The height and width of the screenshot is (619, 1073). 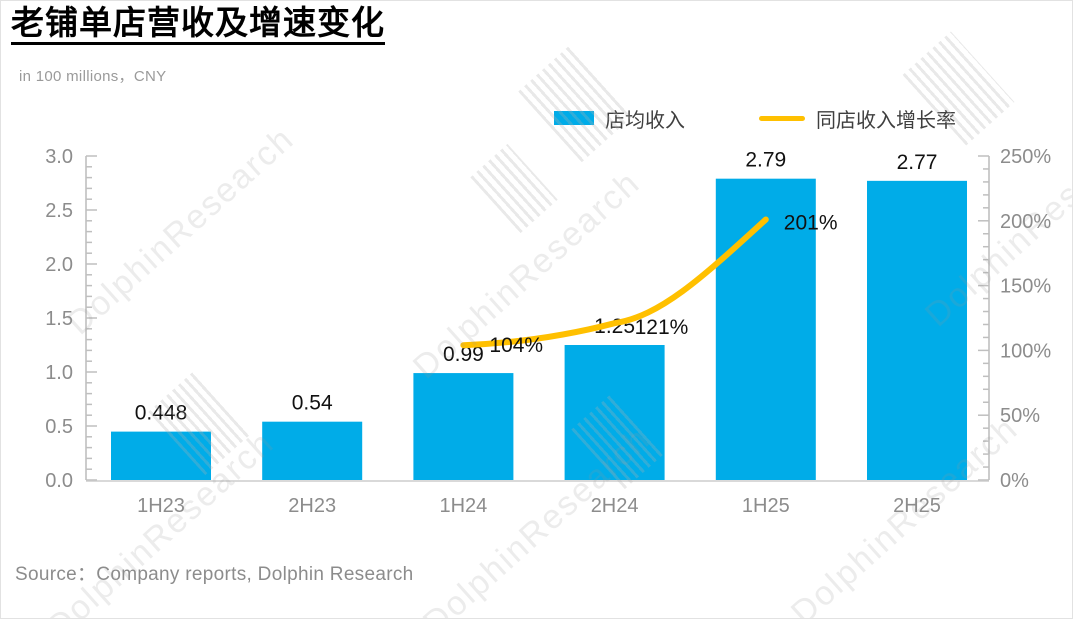 What do you see at coordinates (59, 481) in the screenshot?
I see `left-axis-tick-label: 0.0` at bounding box center [59, 481].